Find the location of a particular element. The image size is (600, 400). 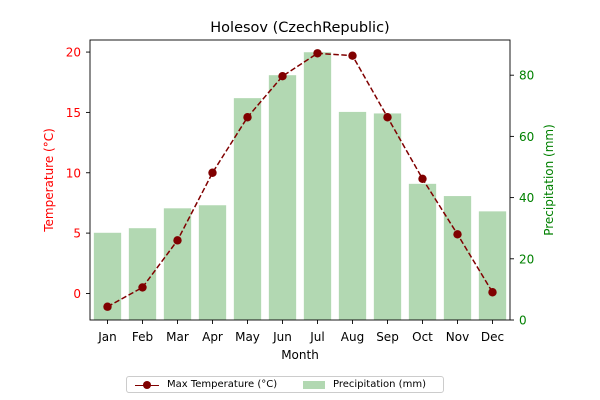

y-axis-right: 0 20 40 60 80 is located at coordinates (522, 198).